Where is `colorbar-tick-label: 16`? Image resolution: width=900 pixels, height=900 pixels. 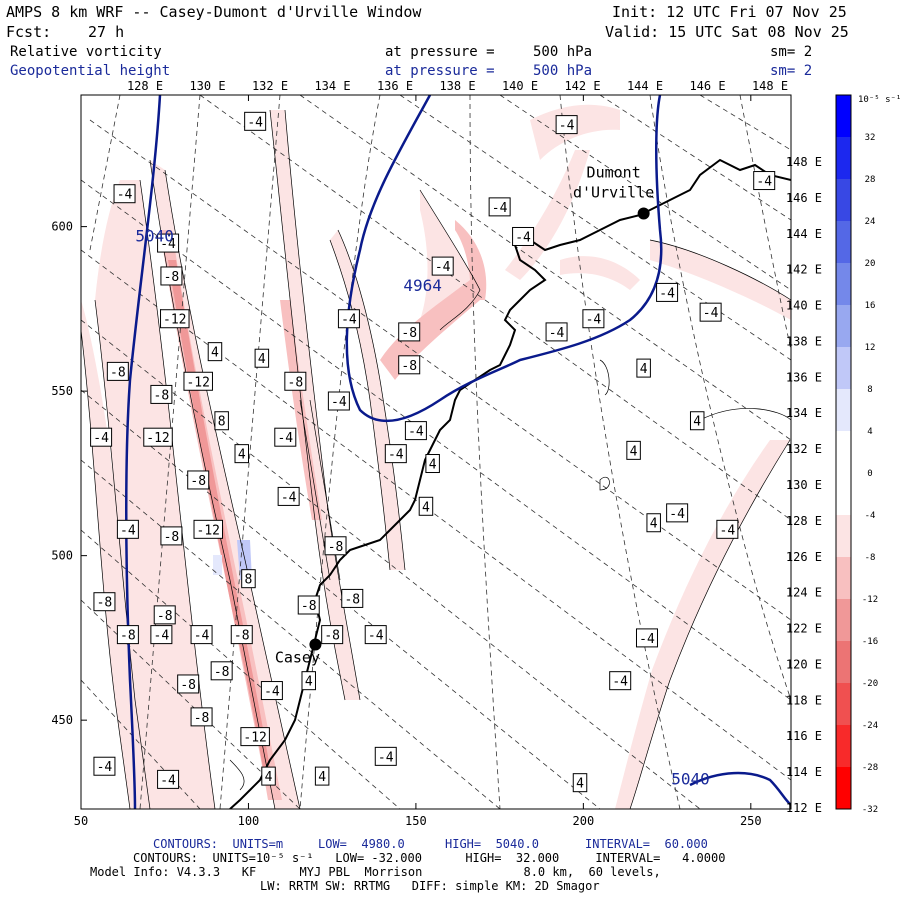 colorbar-tick-label: 16 is located at coordinates (870, 306).